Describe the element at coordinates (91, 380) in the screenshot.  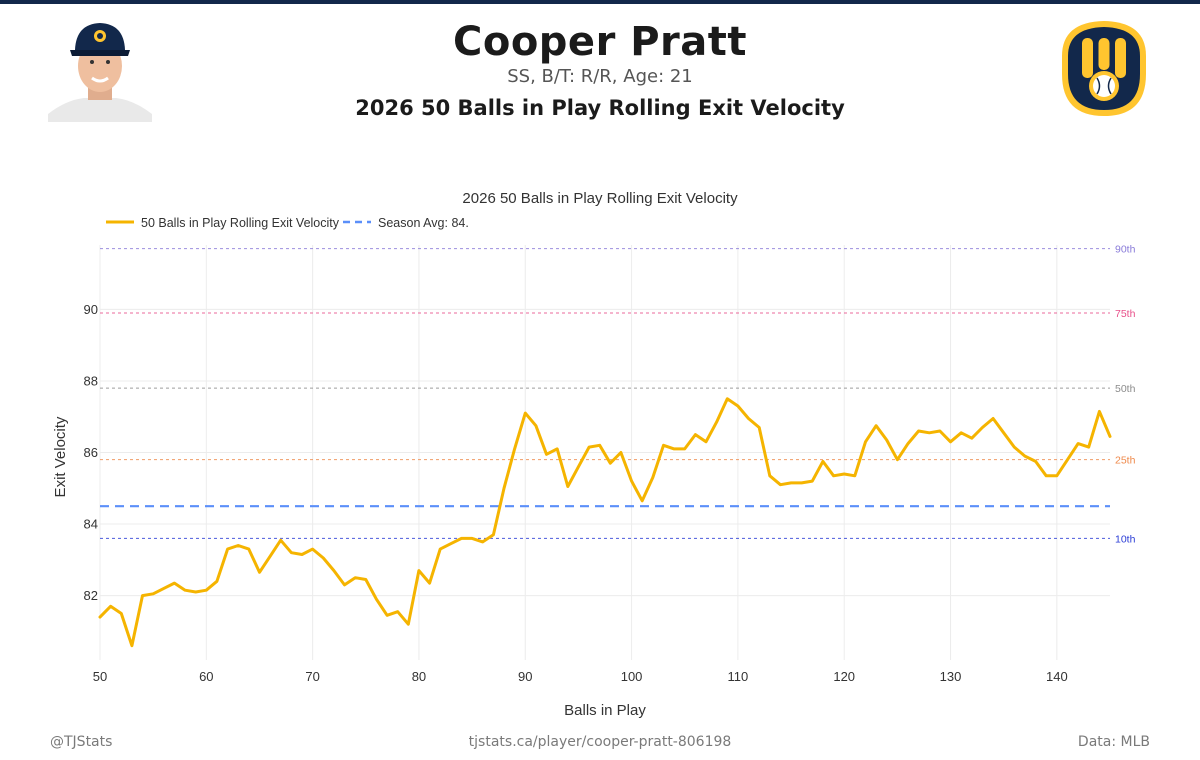
I see `y-tick-label: 88` at that location.